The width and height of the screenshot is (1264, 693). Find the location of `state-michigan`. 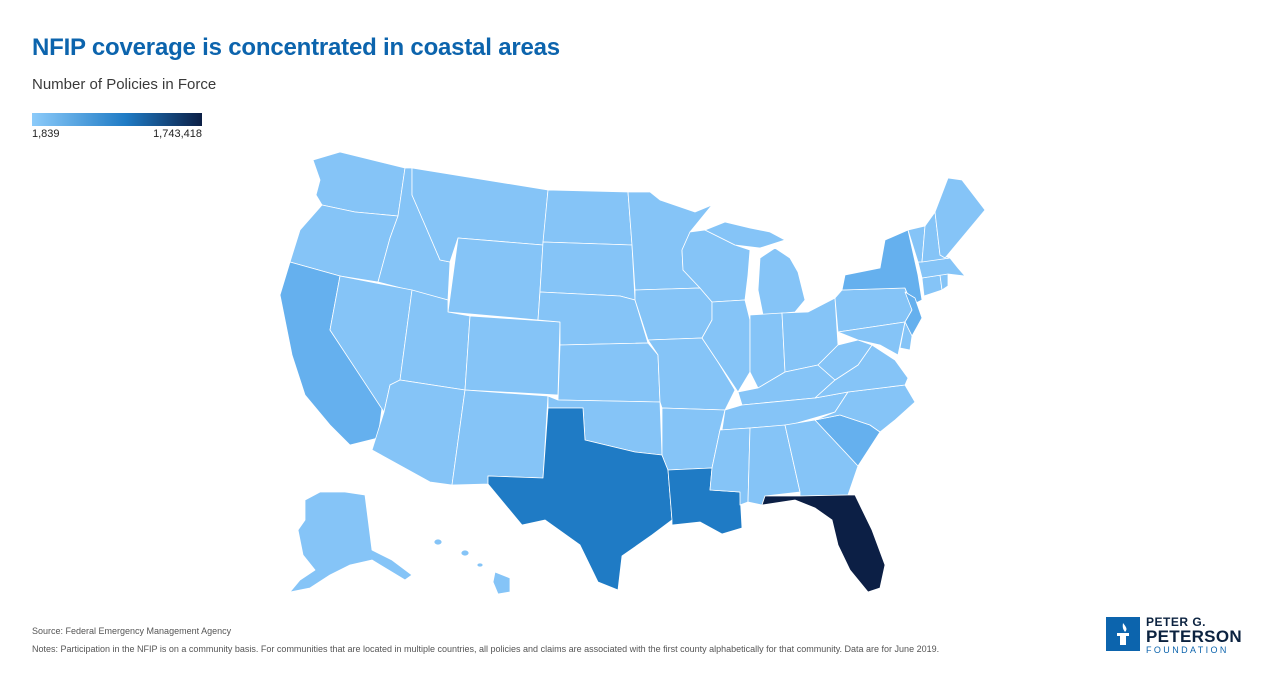

state-michigan is located at coordinates (781, 281).